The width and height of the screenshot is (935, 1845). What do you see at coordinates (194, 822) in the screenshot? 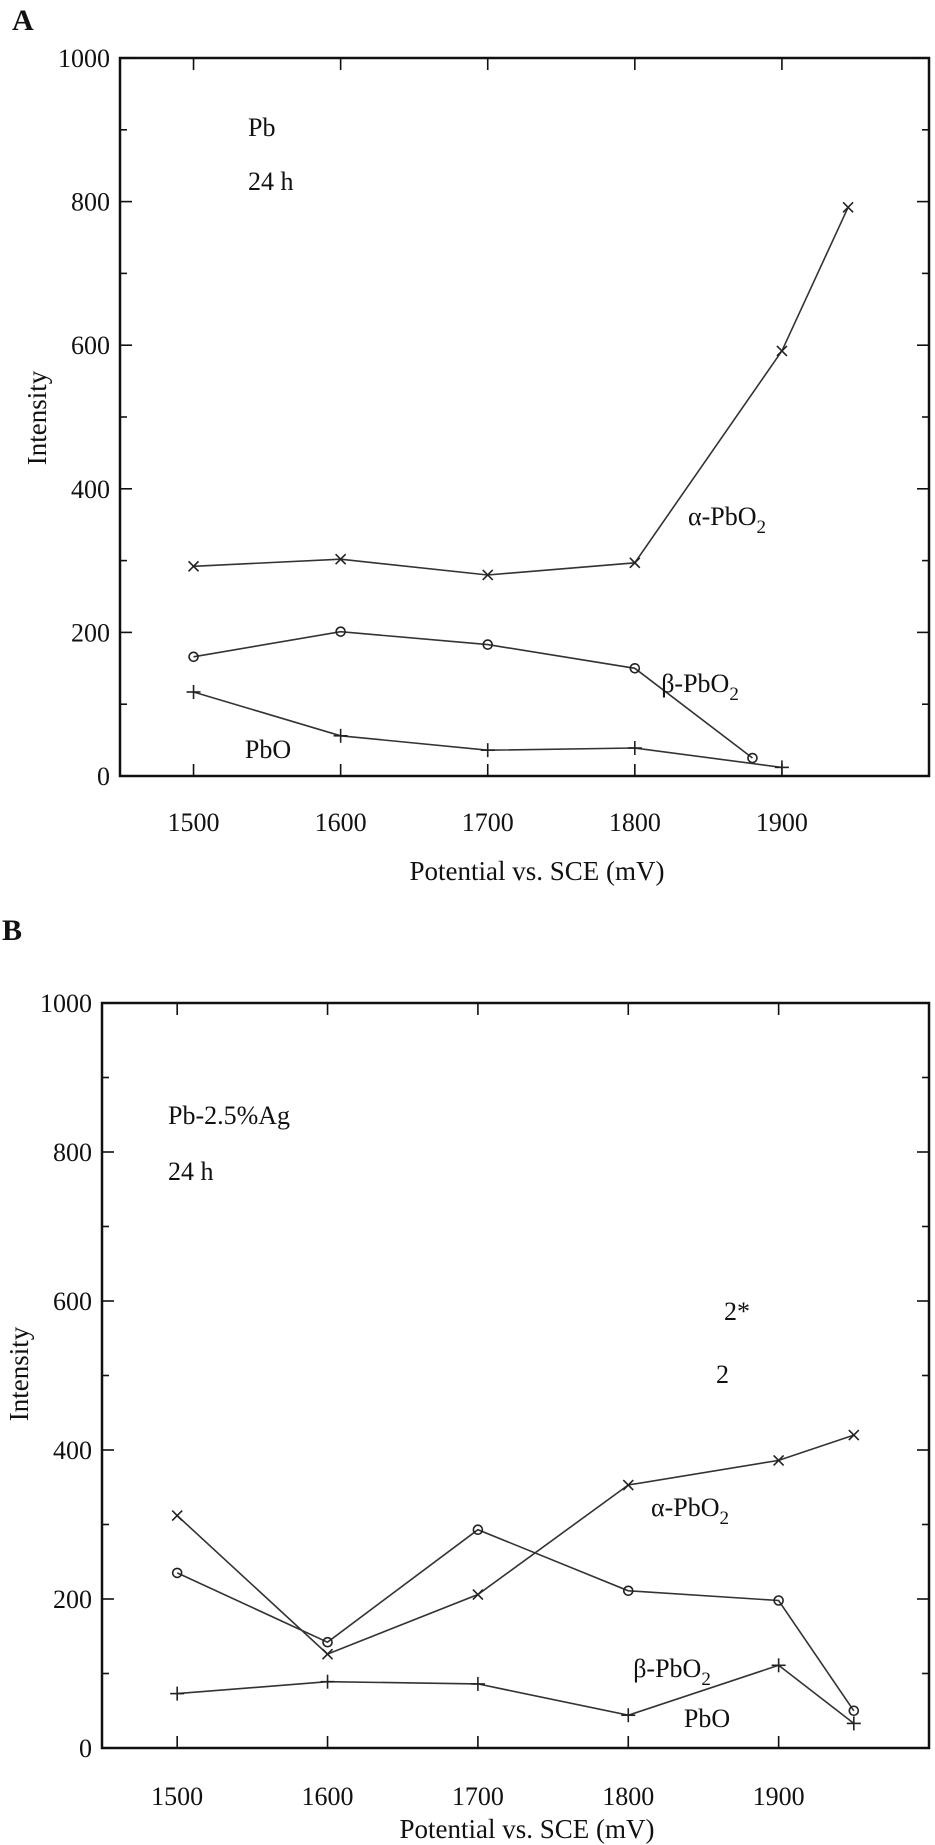
I see `panel-a-x-tick-label: 1500` at bounding box center [194, 822].